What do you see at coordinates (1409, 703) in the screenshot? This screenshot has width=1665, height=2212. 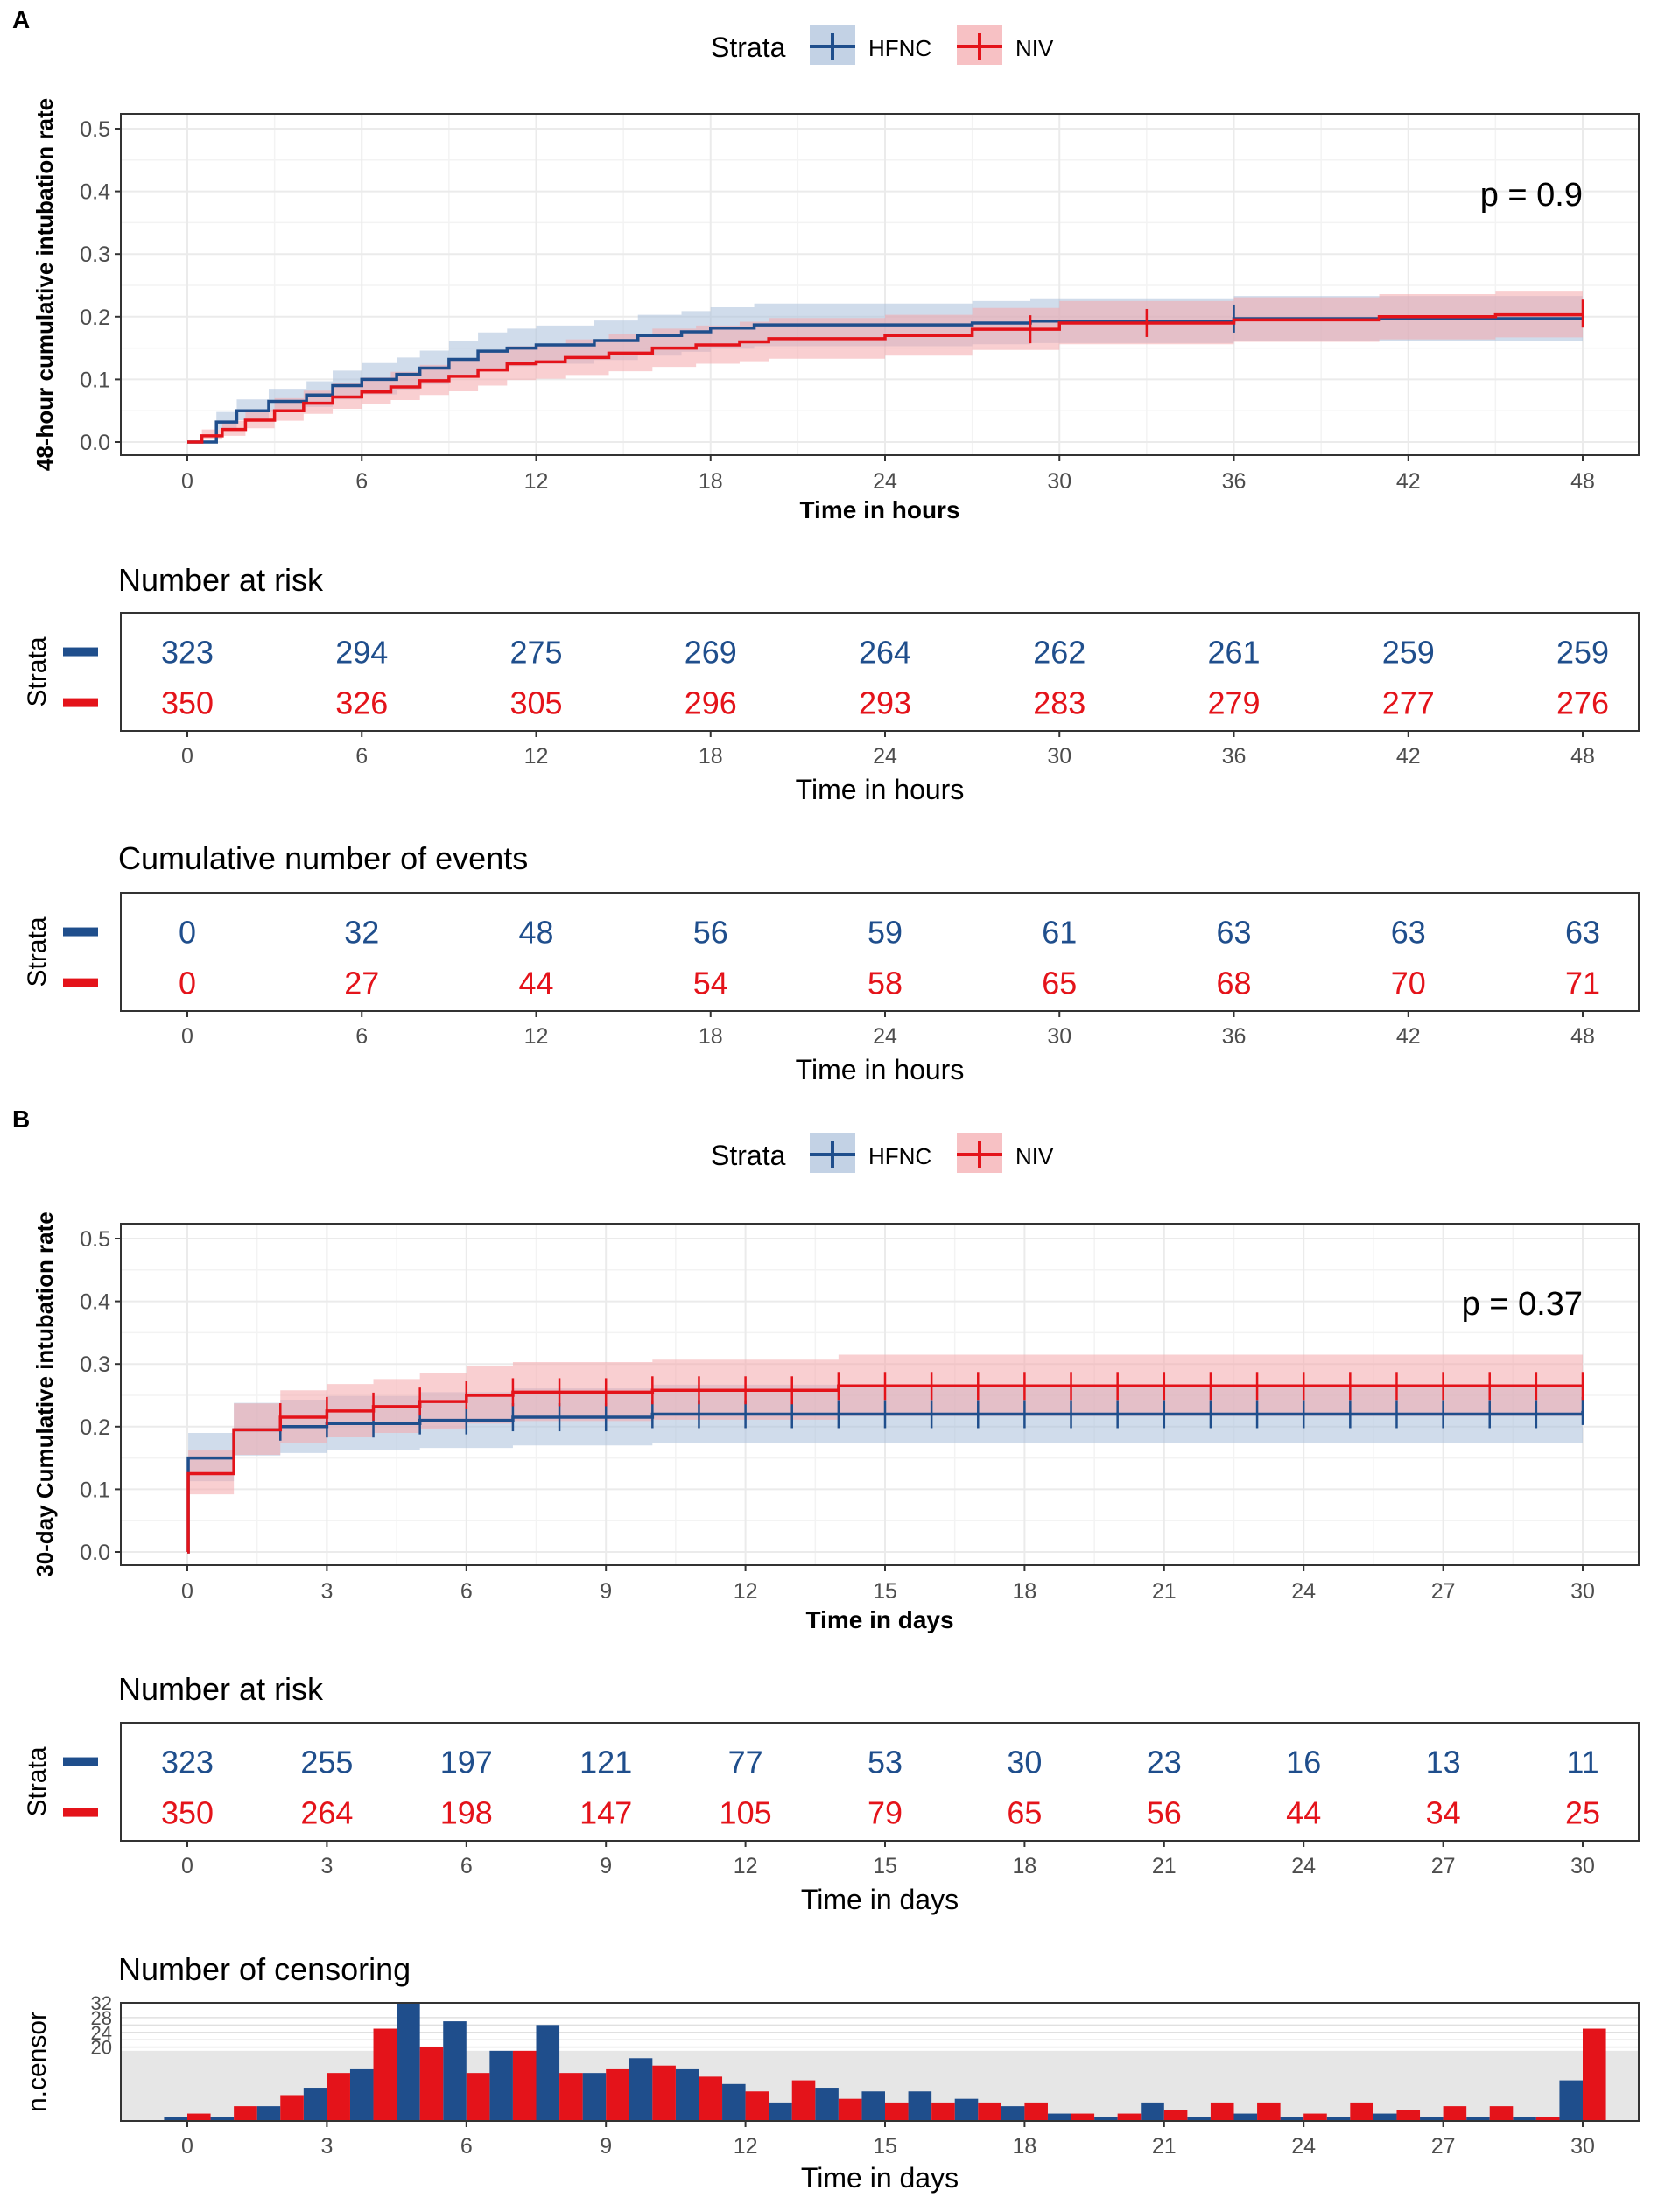 I see `table-cell-niv: 277` at bounding box center [1409, 703].